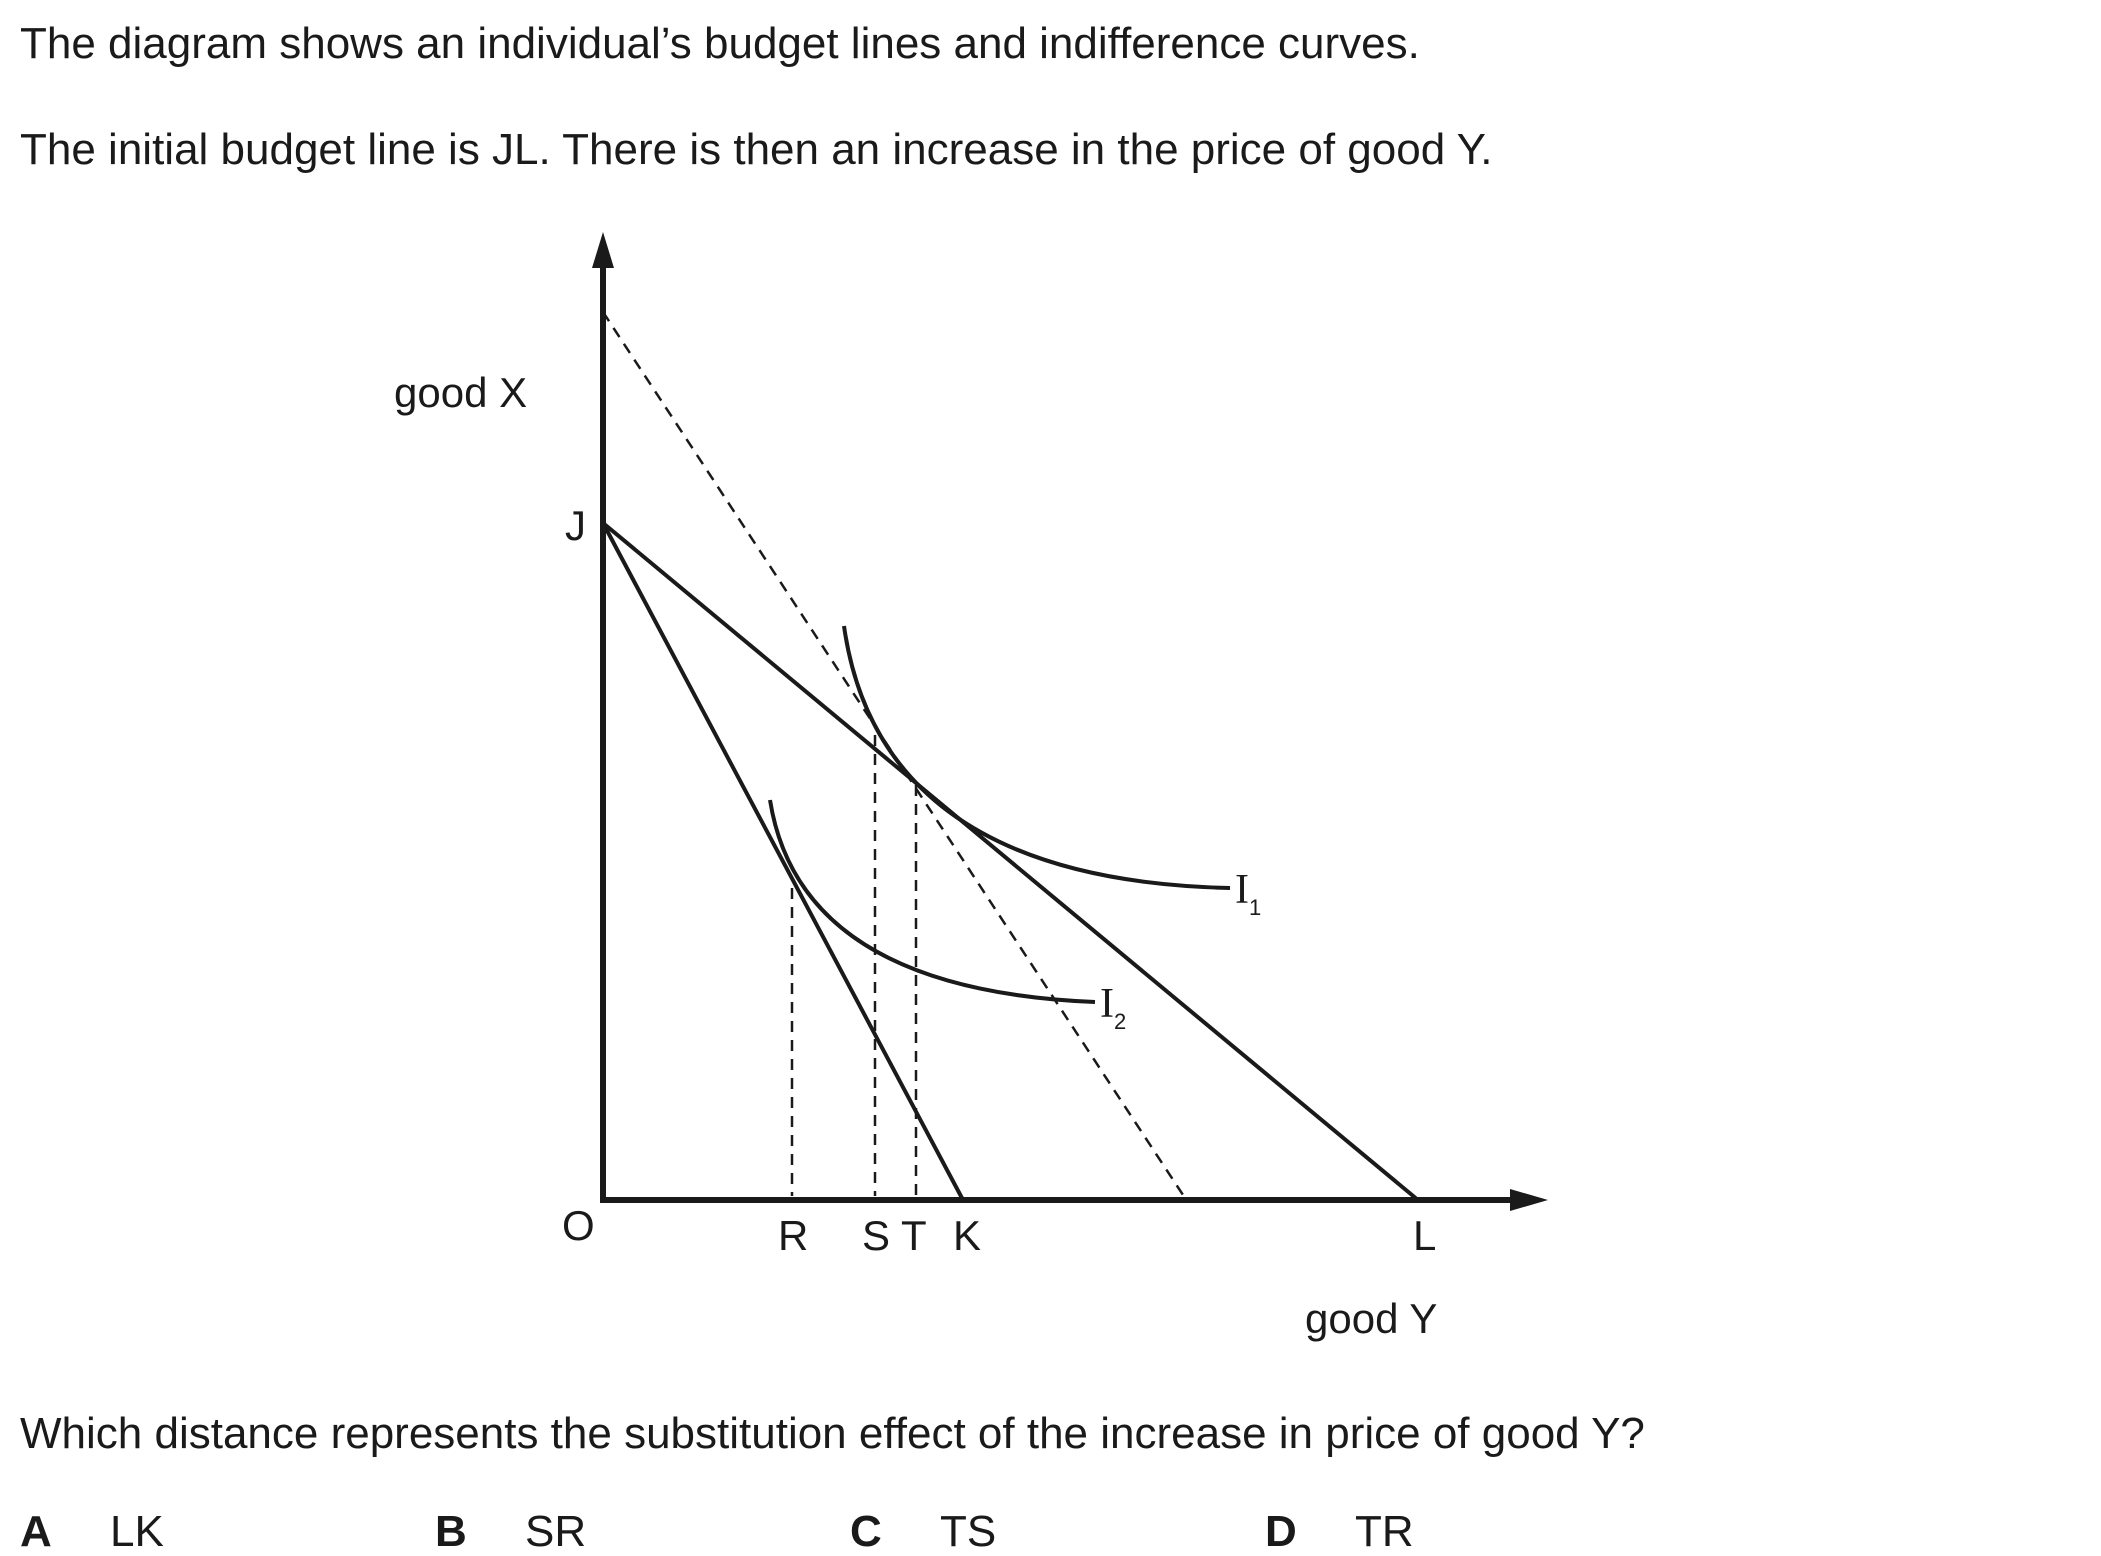 The height and width of the screenshot is (1556, 2101). What do you see at coordinates (1036, 757) in the screenshot?
I see `indifference-curve-I1` at bounding box center [1036, 757].